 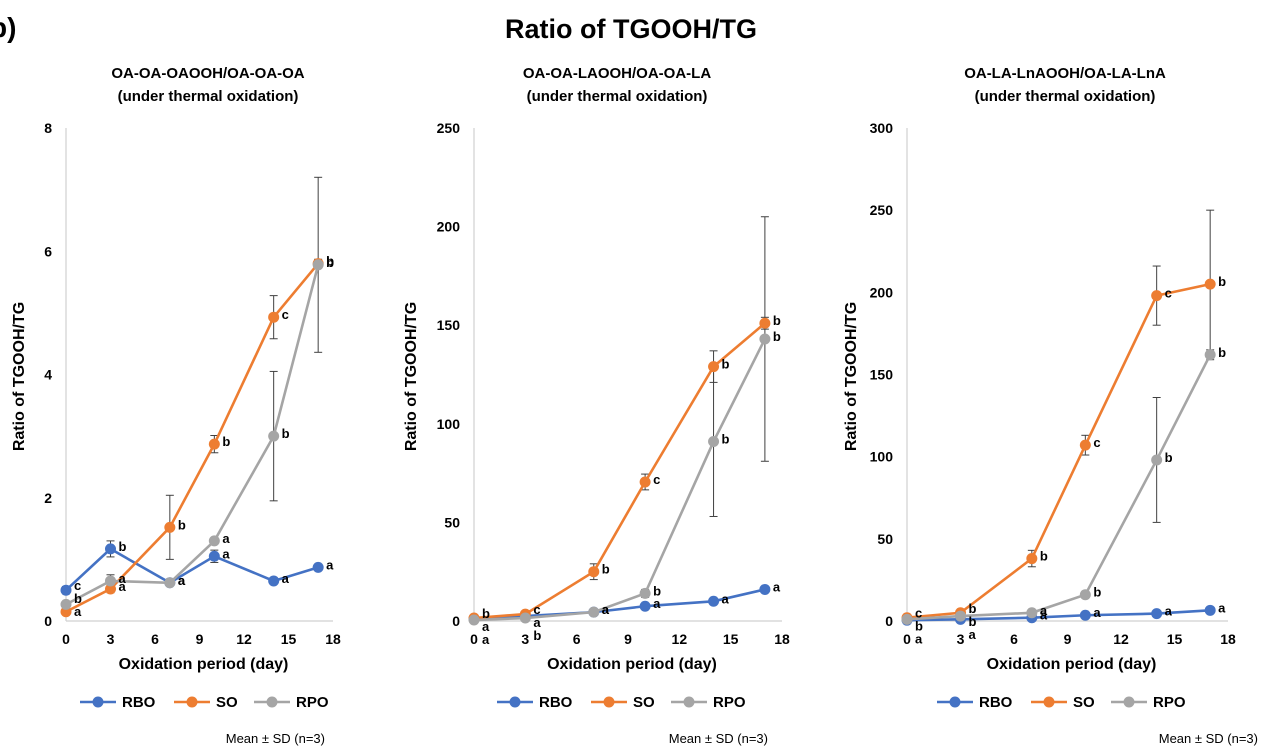 I want to click on chart1-x-tick-label: 9, so click(x=200, y=639).